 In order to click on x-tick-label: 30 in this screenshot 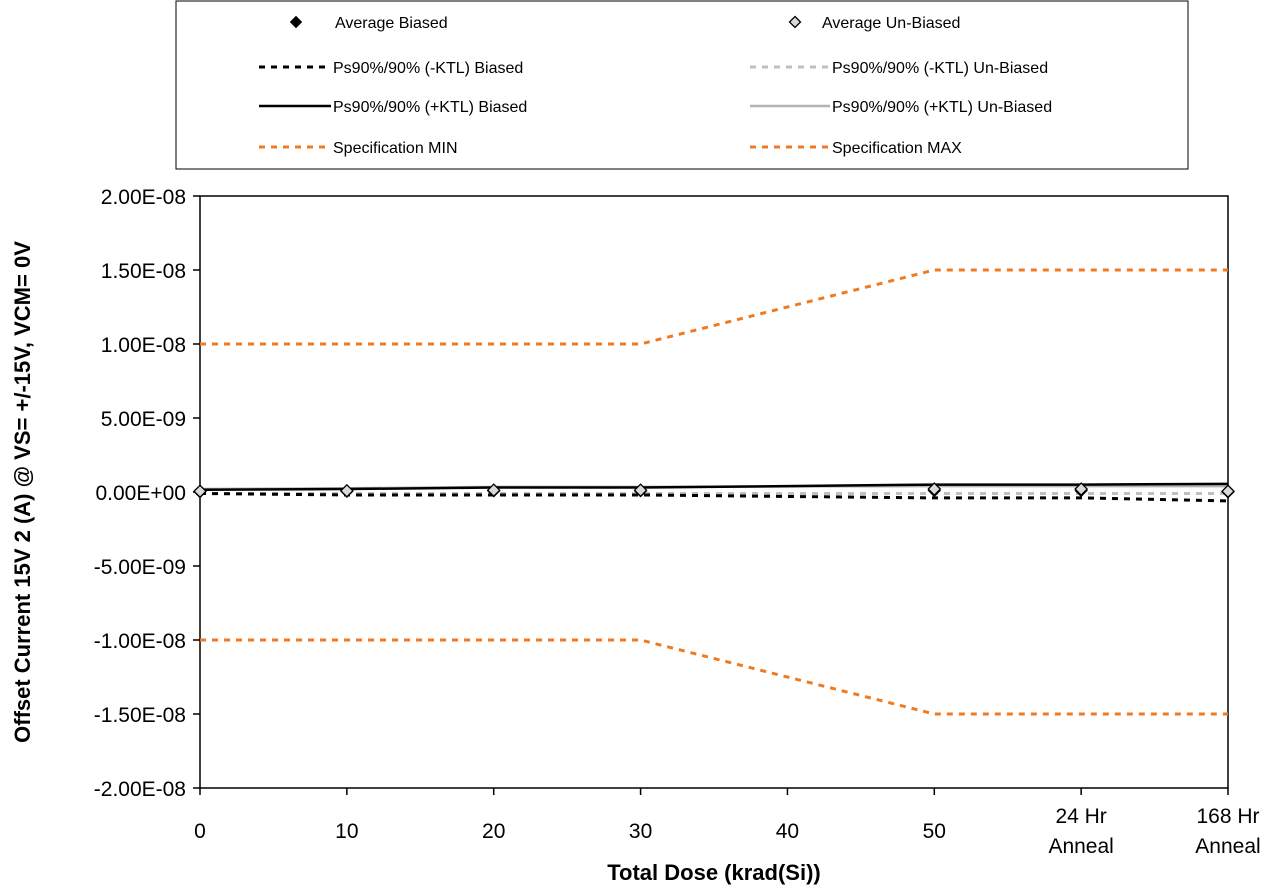, I will do `click(640, 831)`.